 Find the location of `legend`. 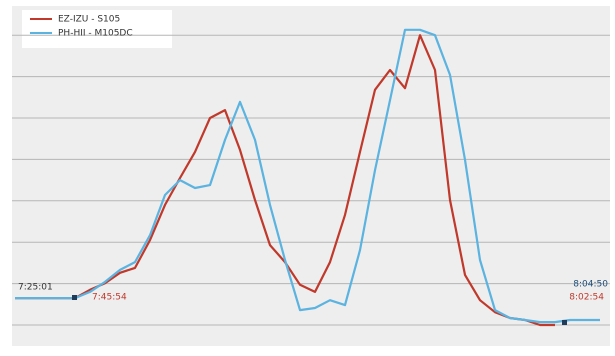

legend is located at coordinates (97, 29).